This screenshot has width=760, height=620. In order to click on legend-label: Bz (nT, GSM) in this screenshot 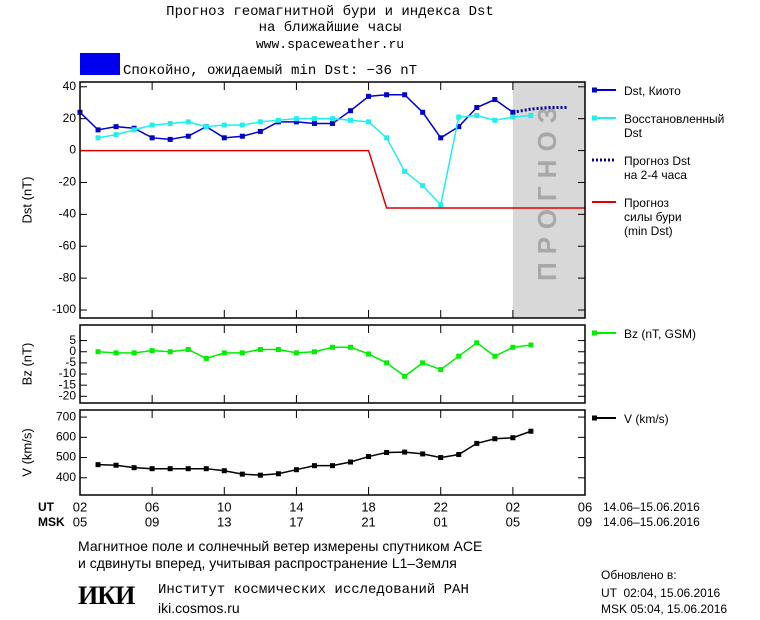, I will do `click(660, 334)`.